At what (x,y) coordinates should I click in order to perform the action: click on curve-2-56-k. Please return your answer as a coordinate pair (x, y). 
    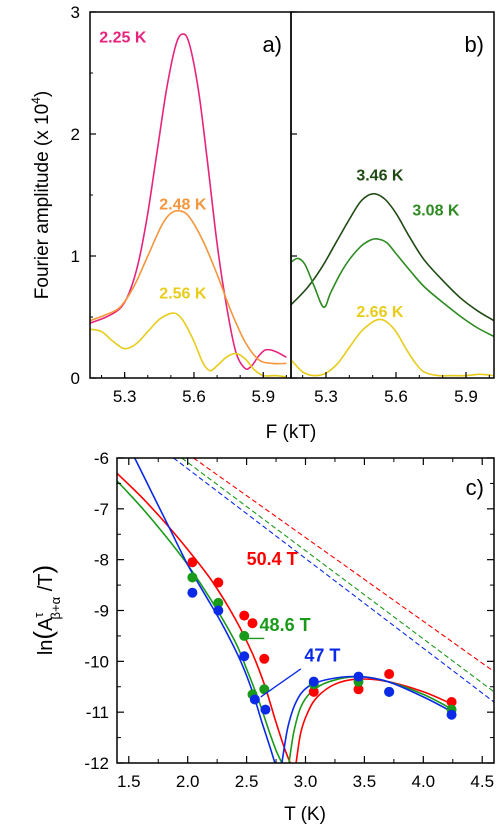
    Looking at the image, I should click on (188, 345).